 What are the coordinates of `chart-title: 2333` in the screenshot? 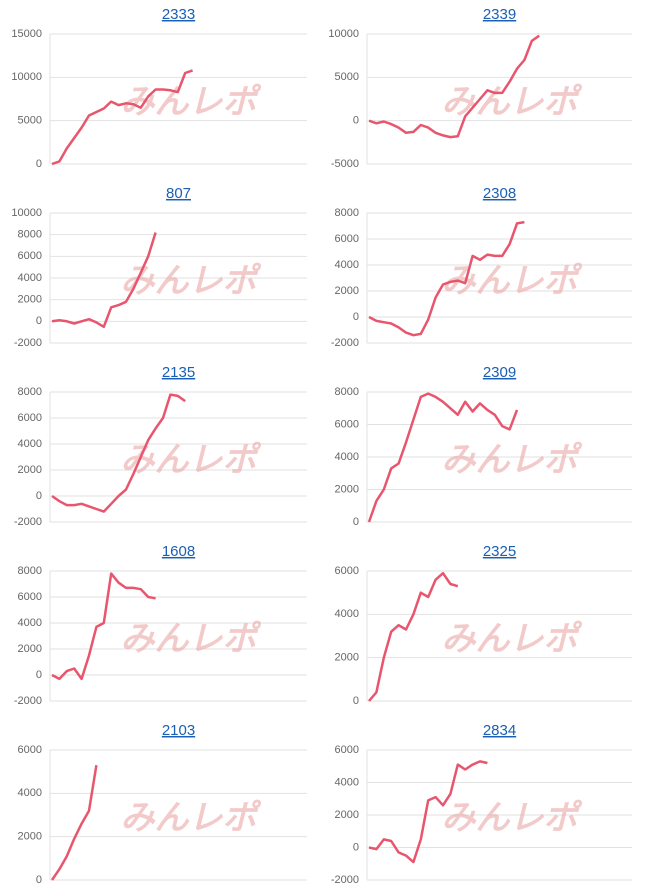 It's located at (178, 14).